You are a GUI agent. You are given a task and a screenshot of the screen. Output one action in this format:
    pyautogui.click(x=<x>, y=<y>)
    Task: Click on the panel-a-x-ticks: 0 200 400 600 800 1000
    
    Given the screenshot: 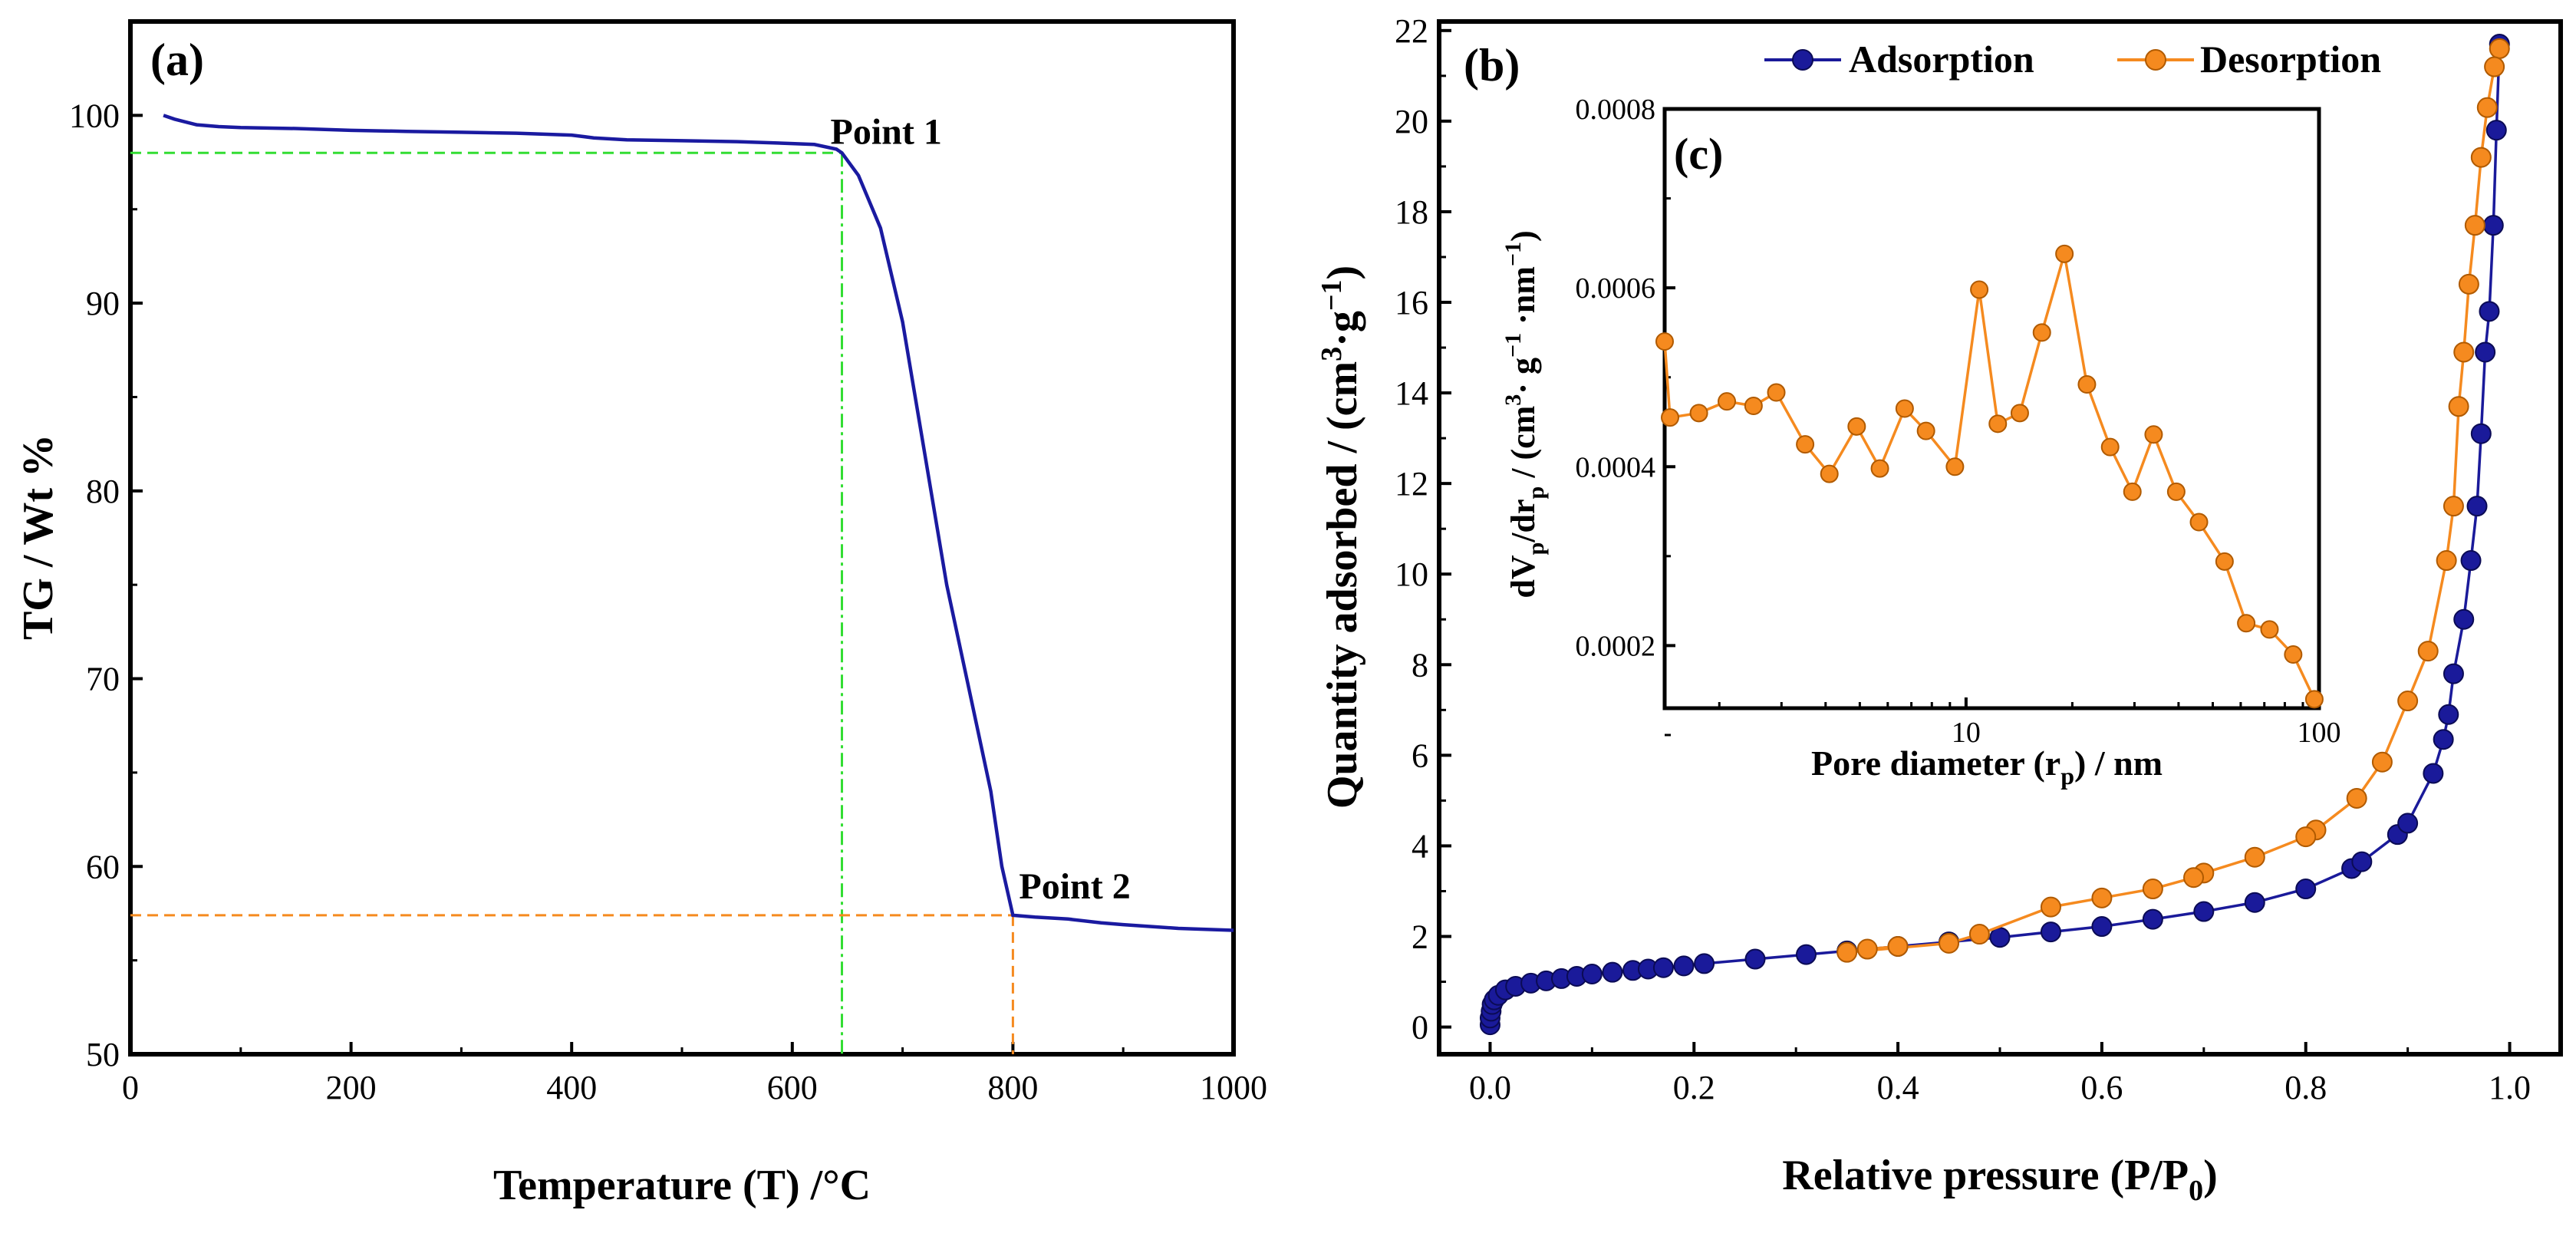 What is the action you would take?
    pyautogui.click(x=694, y=1074)
    